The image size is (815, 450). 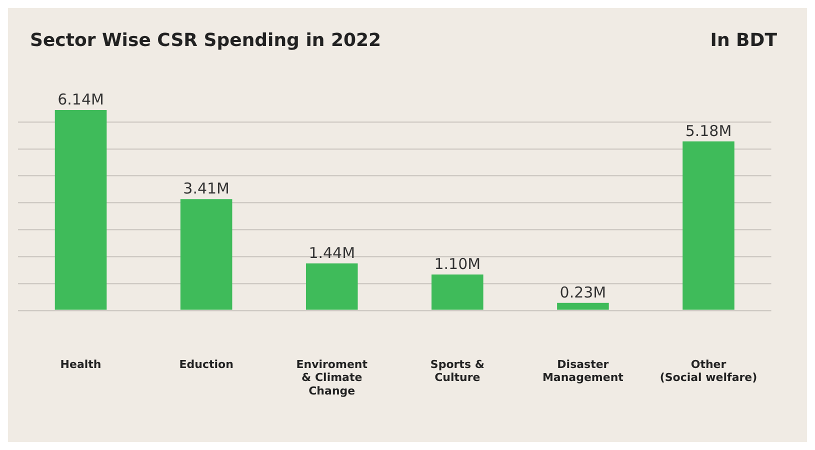 I want to click on data-label: 5.18M, so click(x=708, y=131).